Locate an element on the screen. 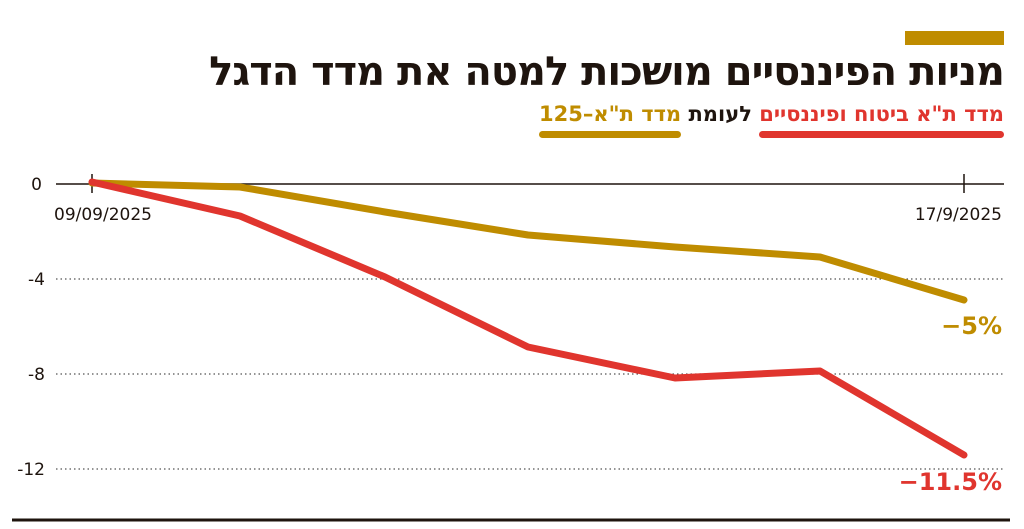  legend-versus-label: לעומת is located at coordinates (720, 114).